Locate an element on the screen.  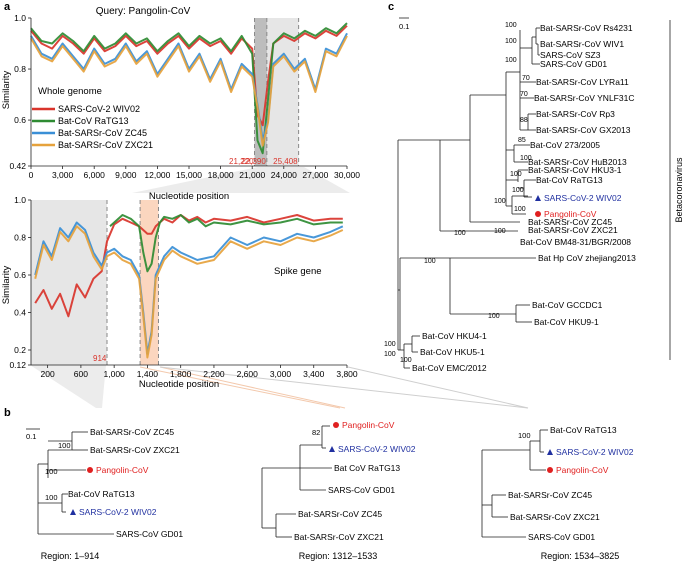
zoom-wedge-top is located at coordinates (241, 180).